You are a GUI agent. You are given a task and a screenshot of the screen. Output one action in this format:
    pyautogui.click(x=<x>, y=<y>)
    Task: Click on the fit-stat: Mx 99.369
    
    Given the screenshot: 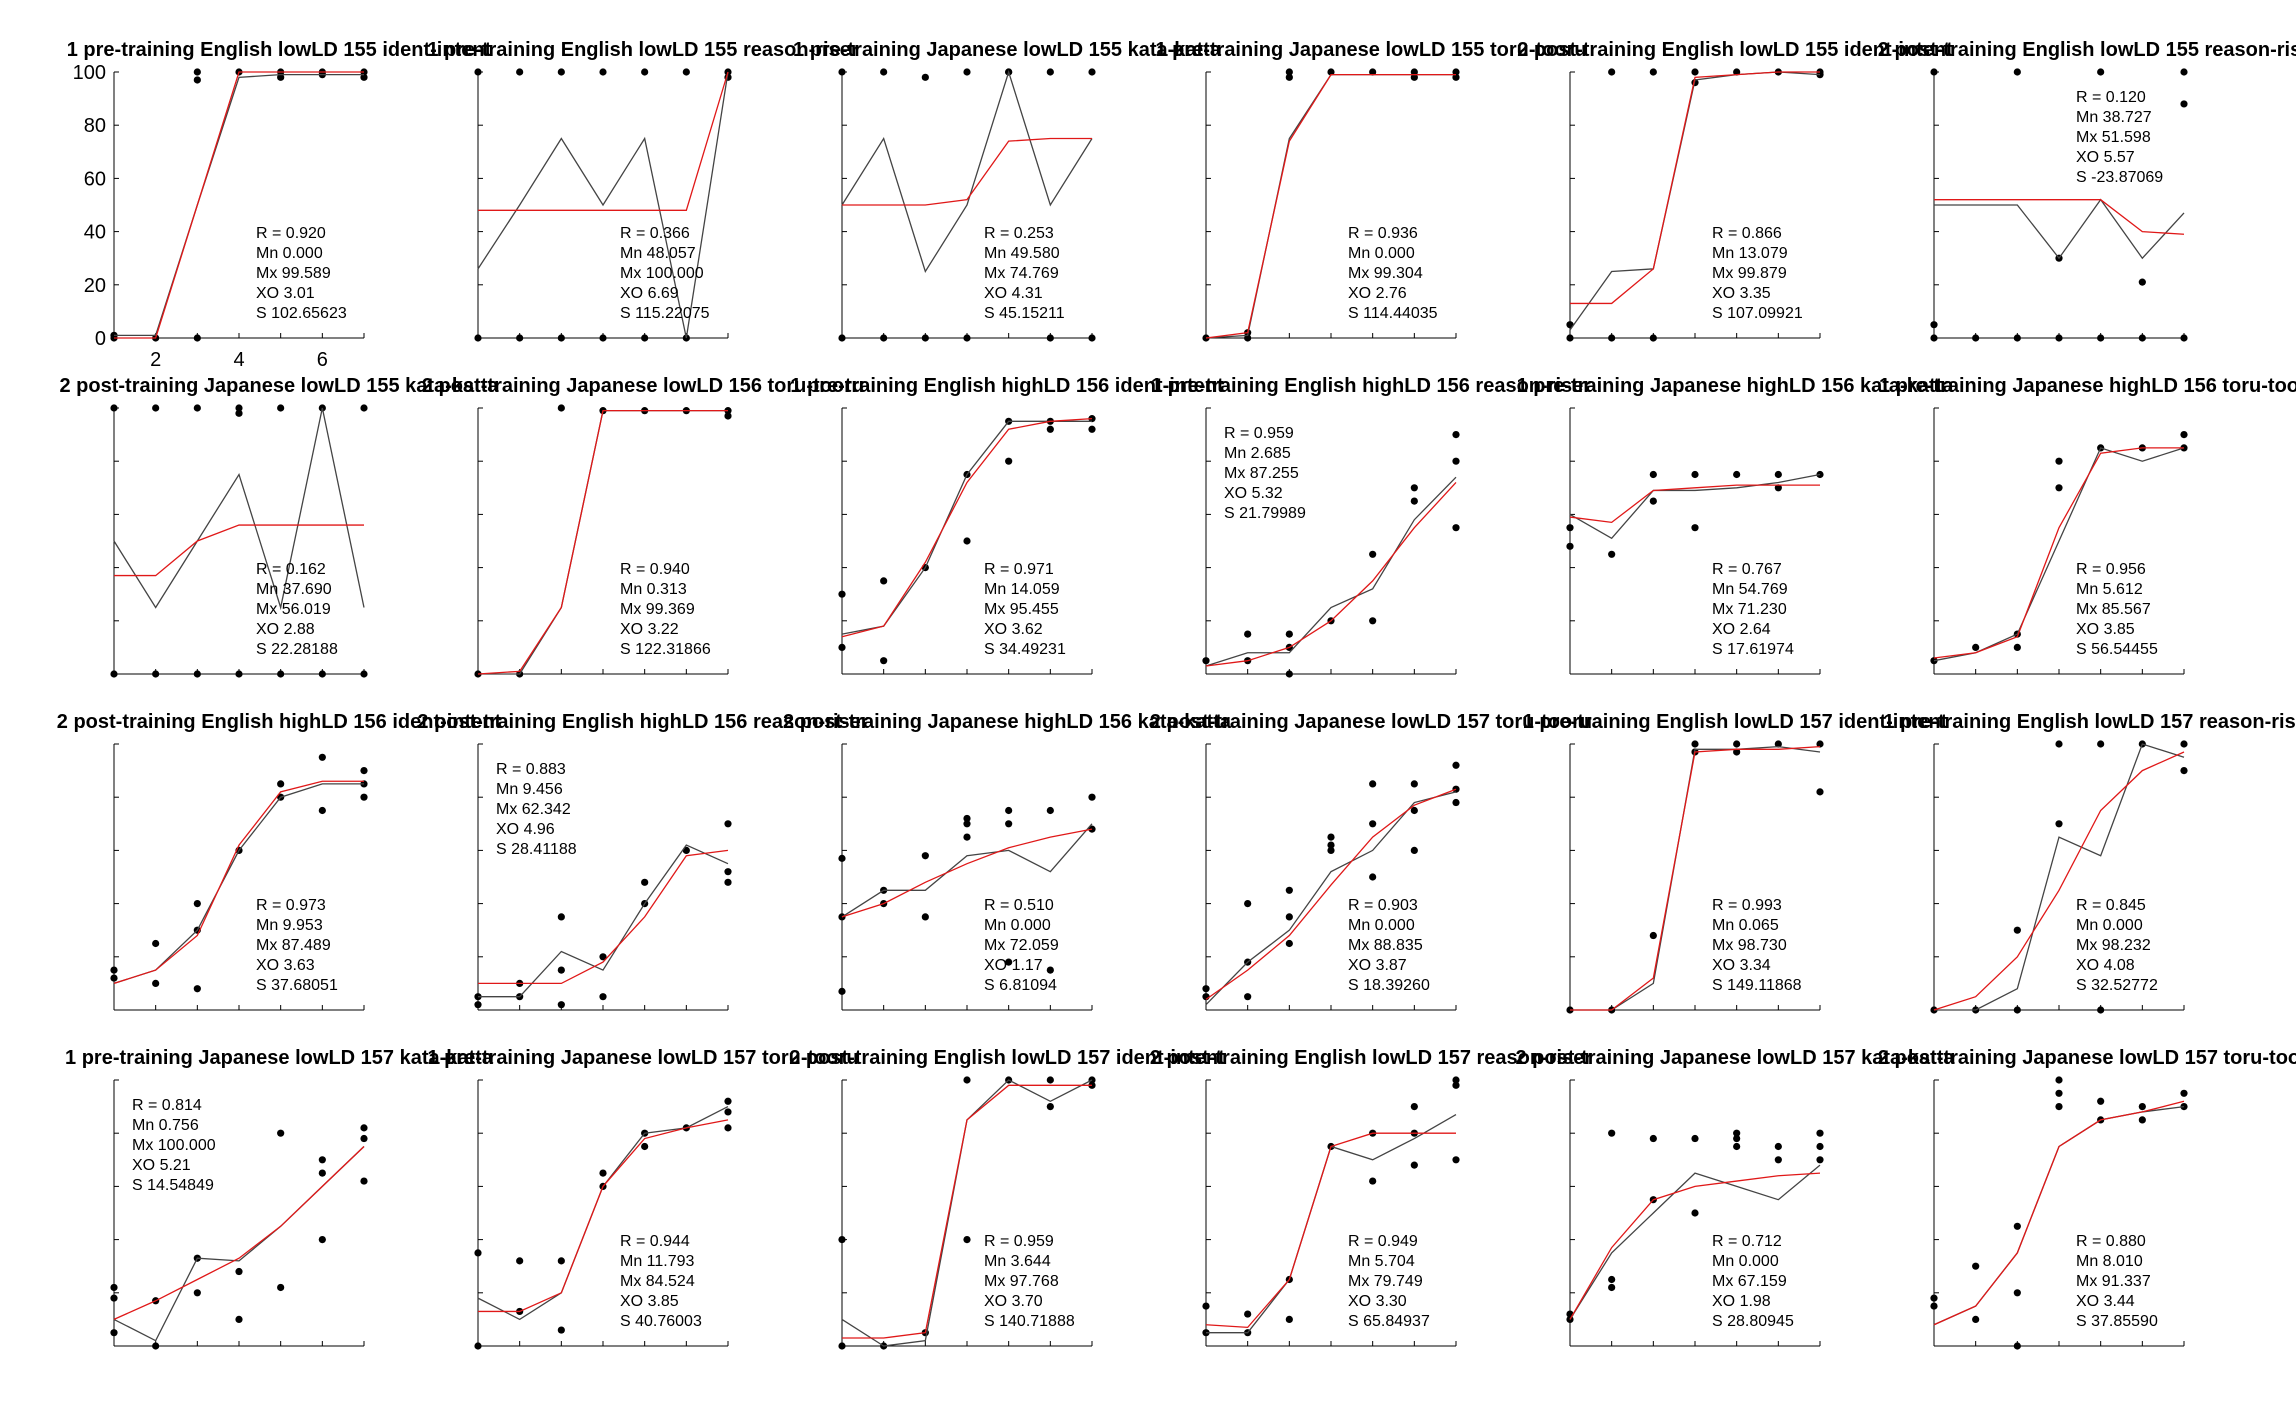 What is the action you would take?
    pyautogui.click(x=657, y=609)
    